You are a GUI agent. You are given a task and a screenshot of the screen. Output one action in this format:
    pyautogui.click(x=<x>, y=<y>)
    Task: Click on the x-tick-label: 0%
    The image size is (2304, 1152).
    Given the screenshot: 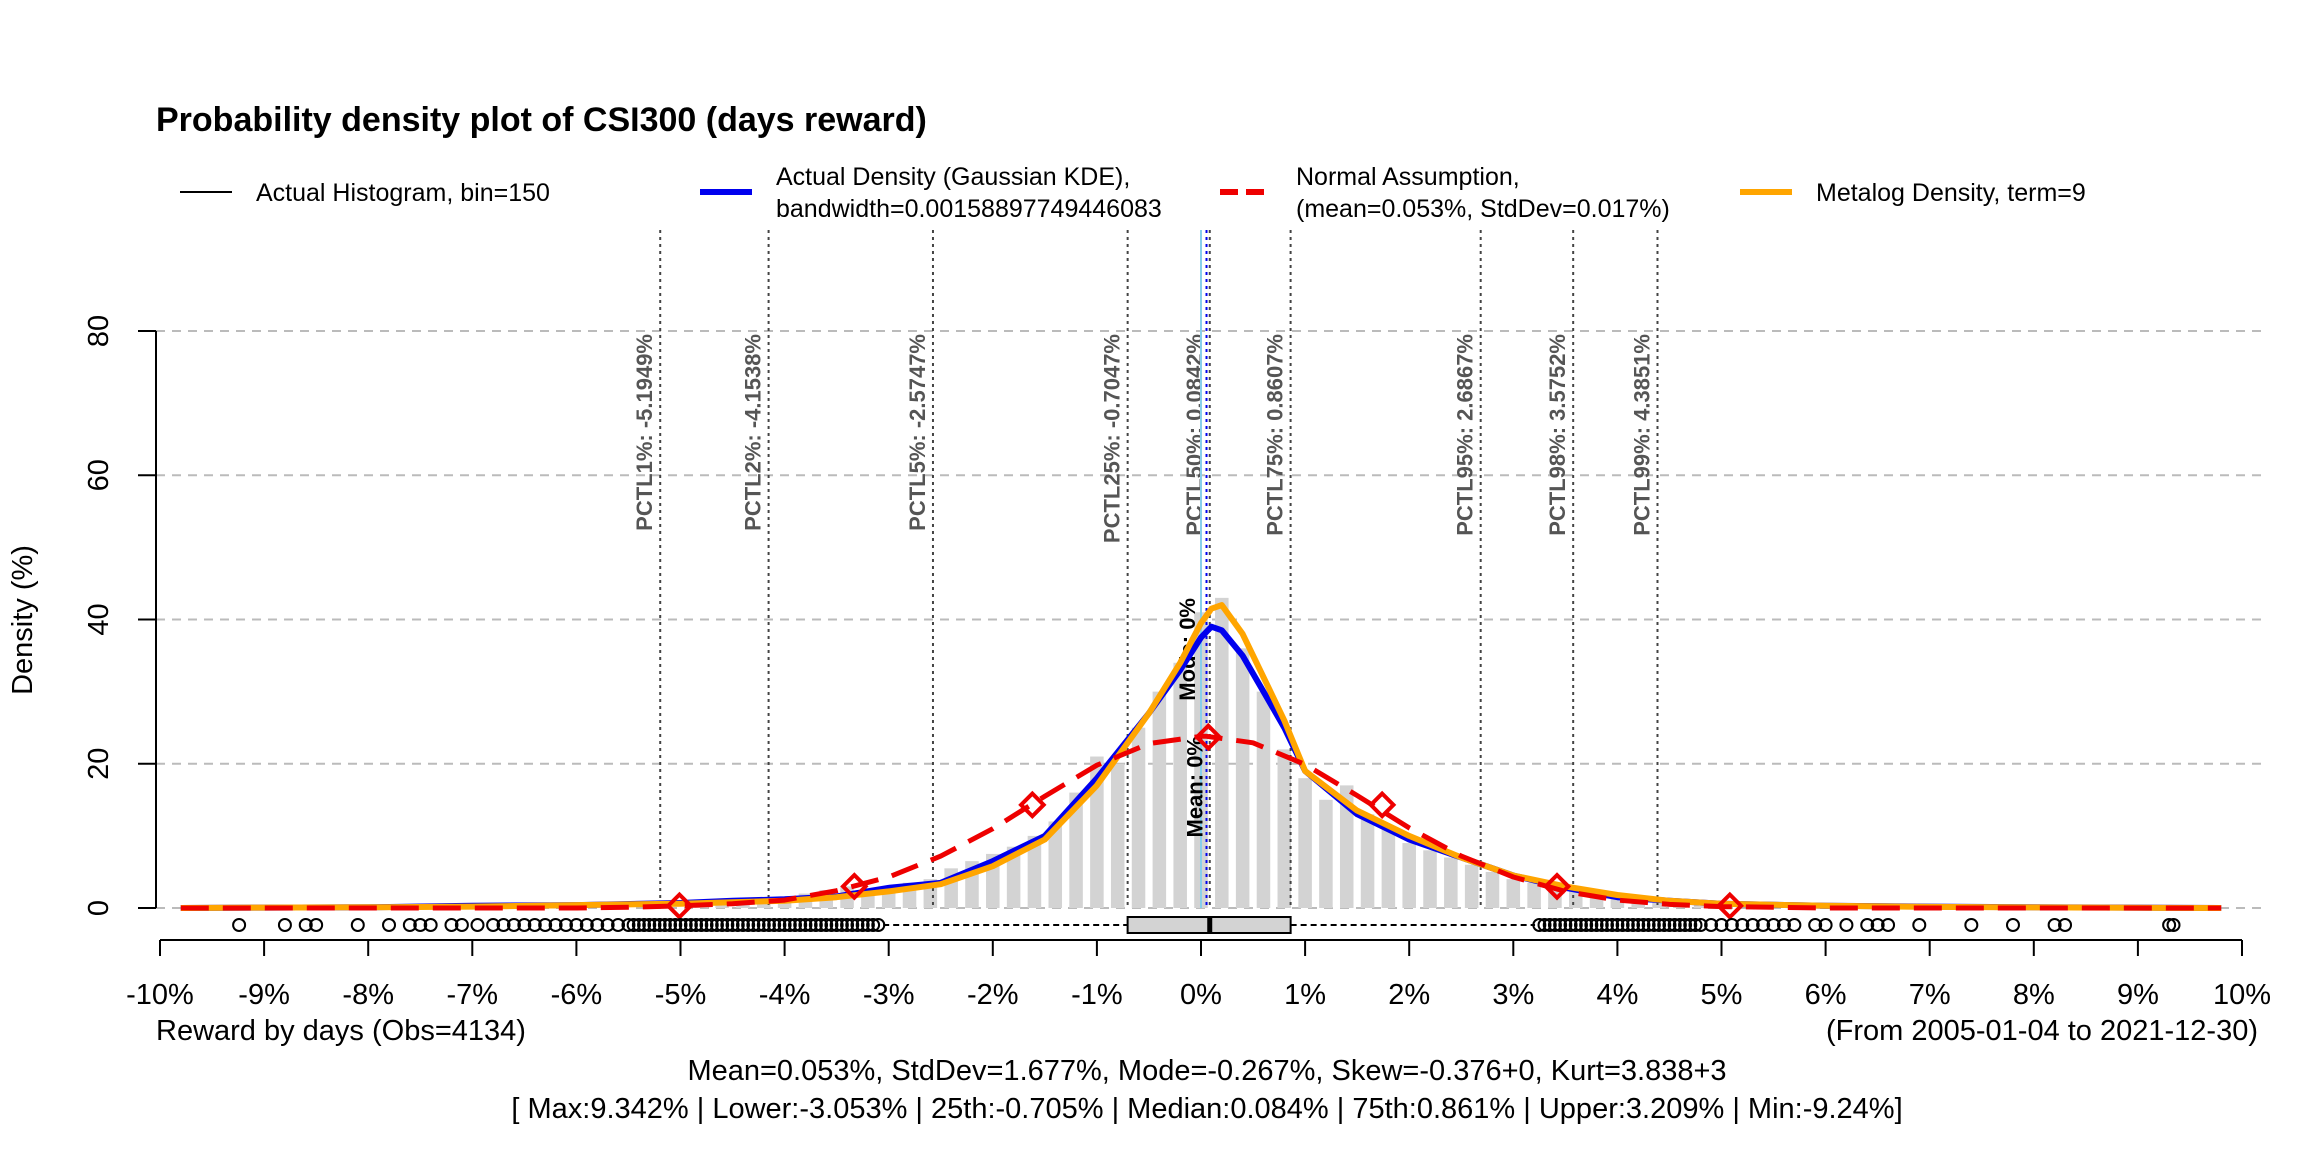 What is the action you would take?
    pyautogui.click(x=1201, y=995)
    